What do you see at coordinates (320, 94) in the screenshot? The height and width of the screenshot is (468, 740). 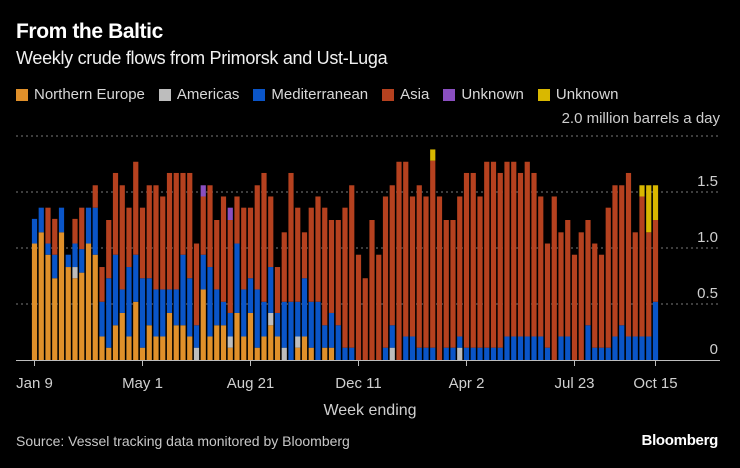 I see `legend-label: Mediterranean` at bounding box center [320, 94].